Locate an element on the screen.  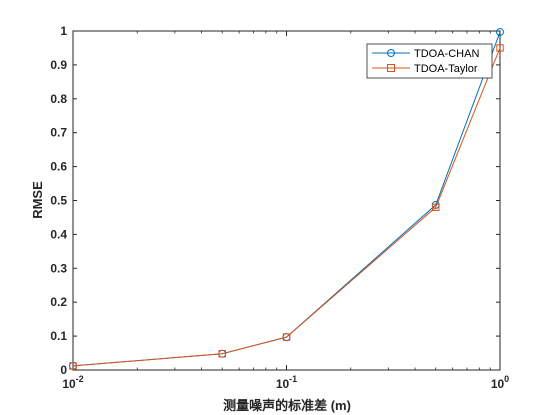
y-tick-label: 0.5 is located at coordinates (58, 201).